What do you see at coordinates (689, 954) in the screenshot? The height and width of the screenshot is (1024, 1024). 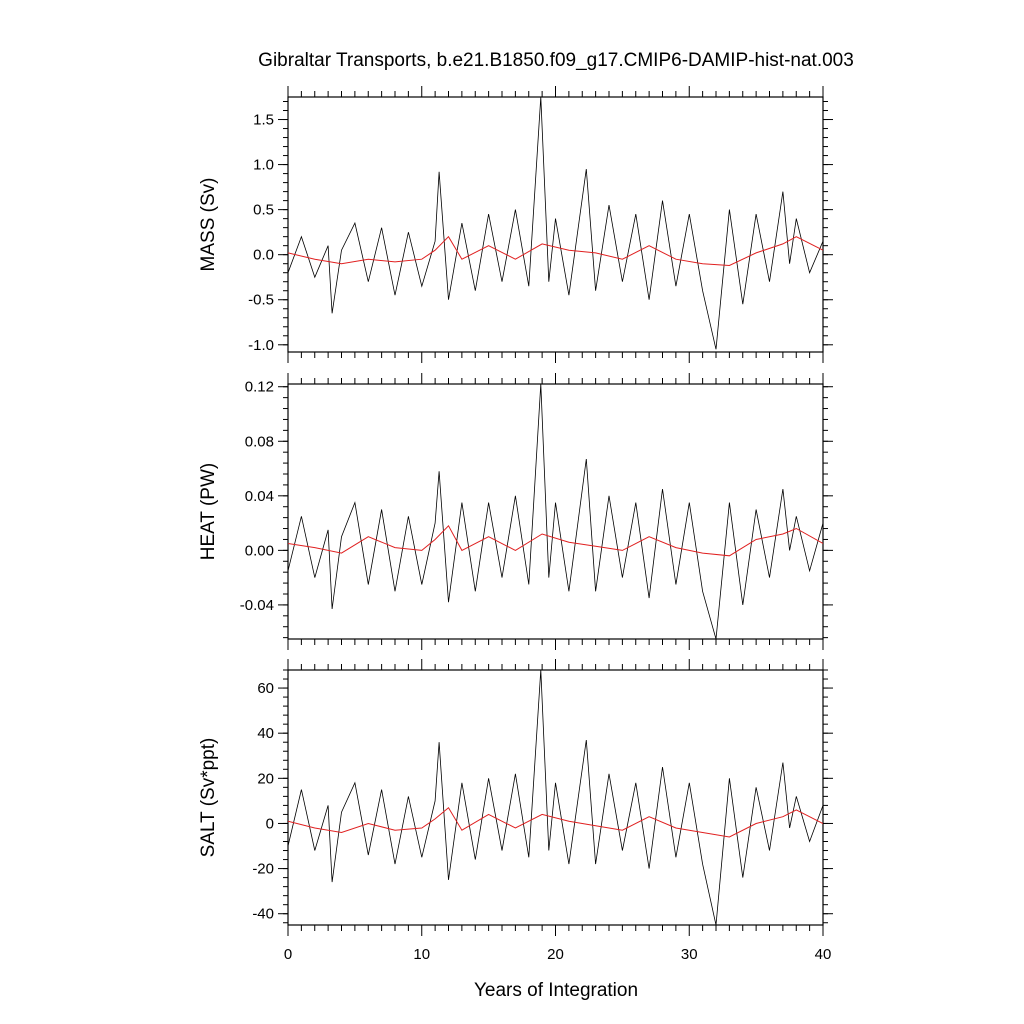 I see `x-tick-label: 30` at bounding box center [689, 954].